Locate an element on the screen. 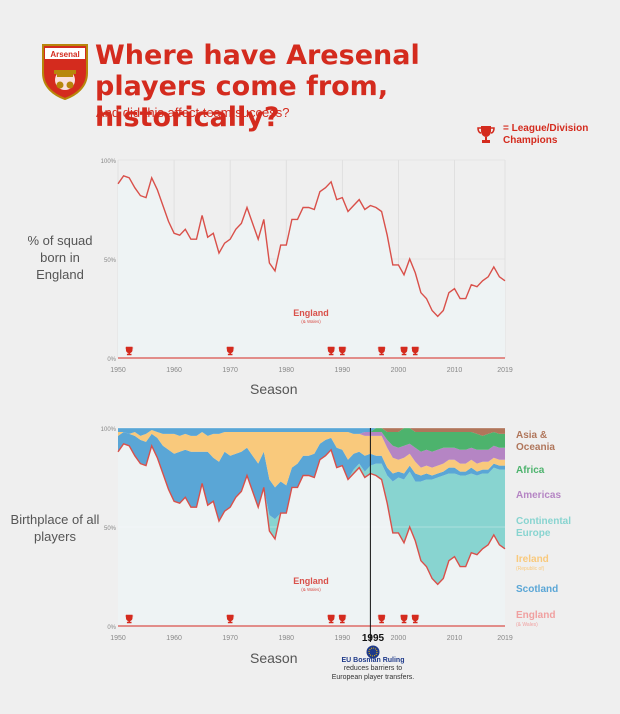 The height and width of the screenshot is (714, 620). chart2-ylabel: Birthplace of all players is located at coordinates (55, 528).